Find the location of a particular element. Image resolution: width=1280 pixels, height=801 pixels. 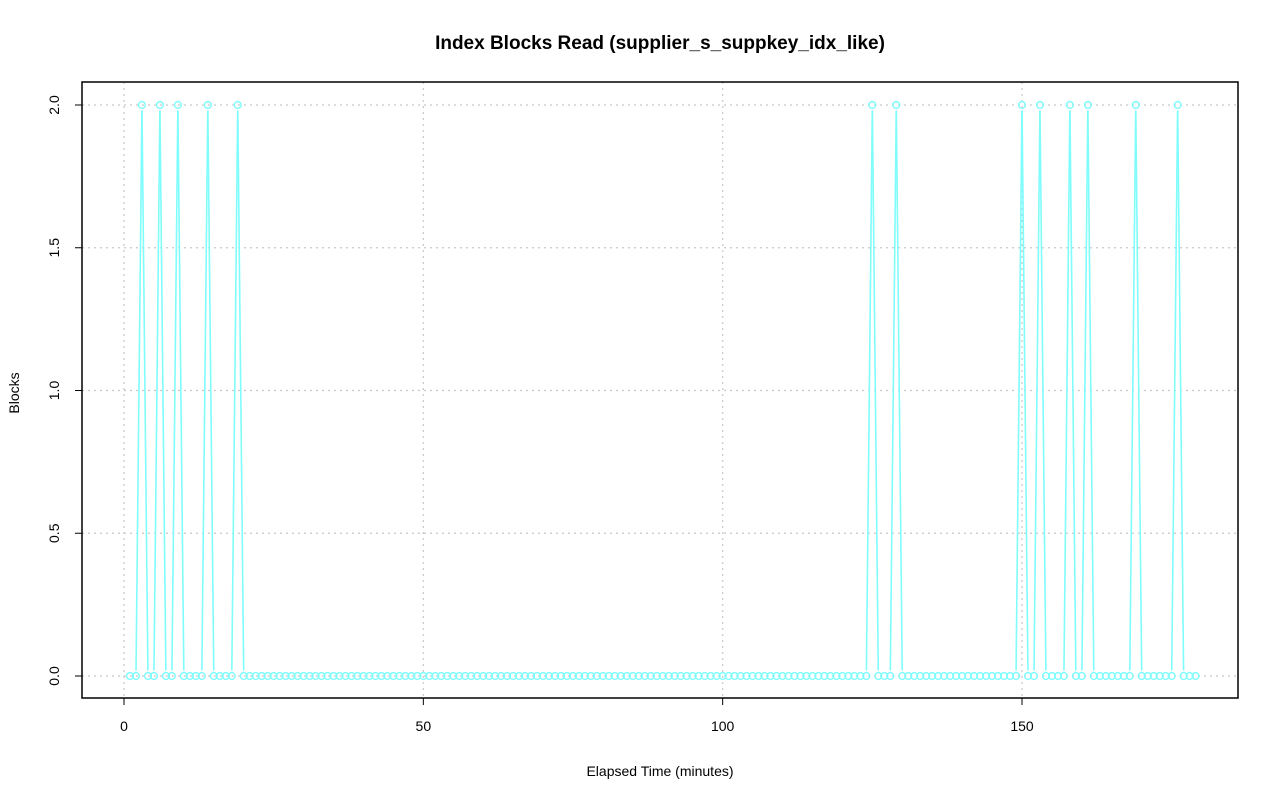

y-tick-label: 2.0 is located at coordinates (54, 105).